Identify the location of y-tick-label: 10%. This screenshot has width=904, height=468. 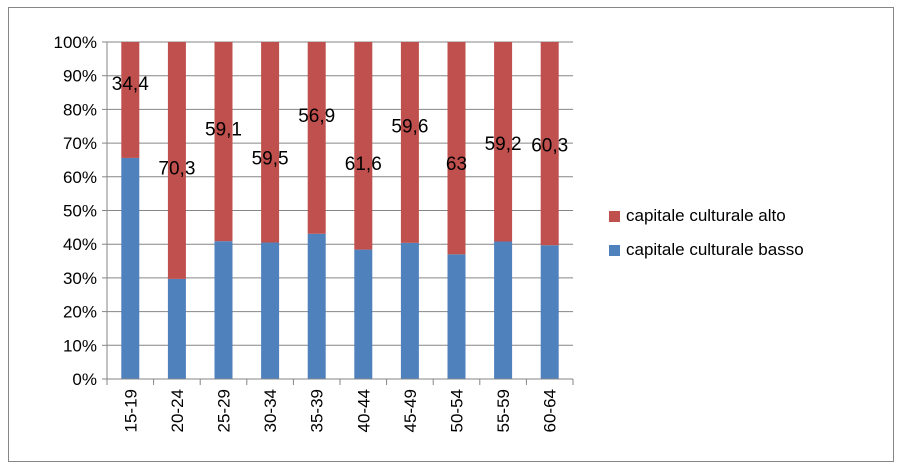
(80, 345).